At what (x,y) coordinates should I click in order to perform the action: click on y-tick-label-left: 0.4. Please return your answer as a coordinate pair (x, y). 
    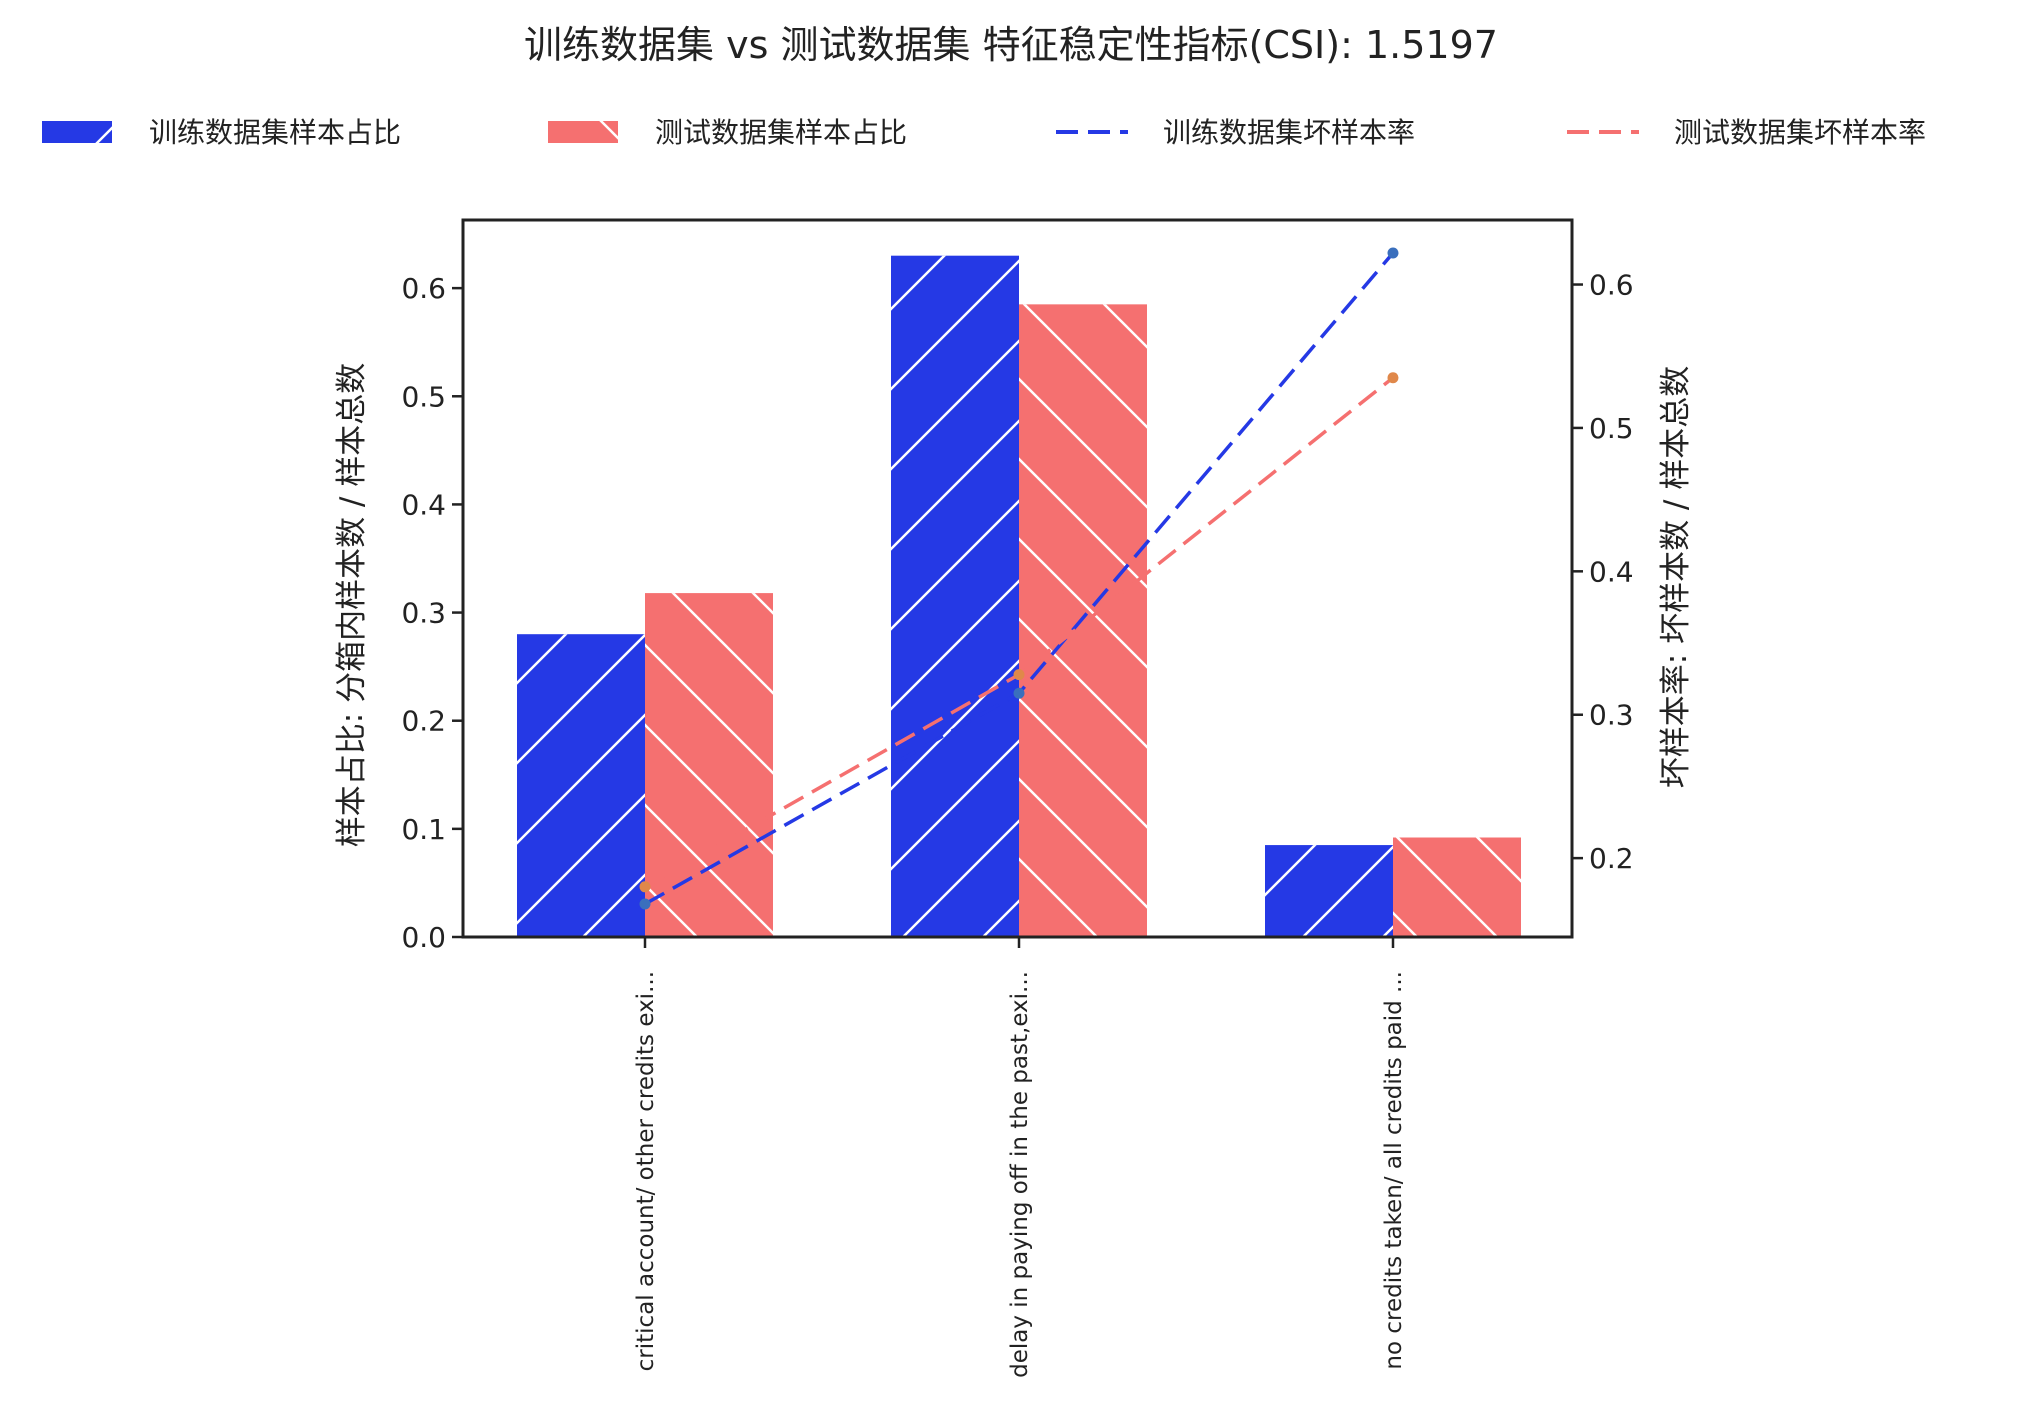
    Looking at the image, I should click on (423, 504).